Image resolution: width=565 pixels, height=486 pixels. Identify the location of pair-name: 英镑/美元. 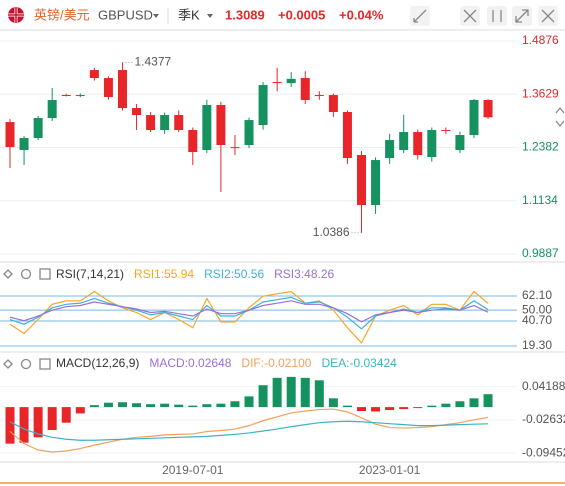
(62, 14).